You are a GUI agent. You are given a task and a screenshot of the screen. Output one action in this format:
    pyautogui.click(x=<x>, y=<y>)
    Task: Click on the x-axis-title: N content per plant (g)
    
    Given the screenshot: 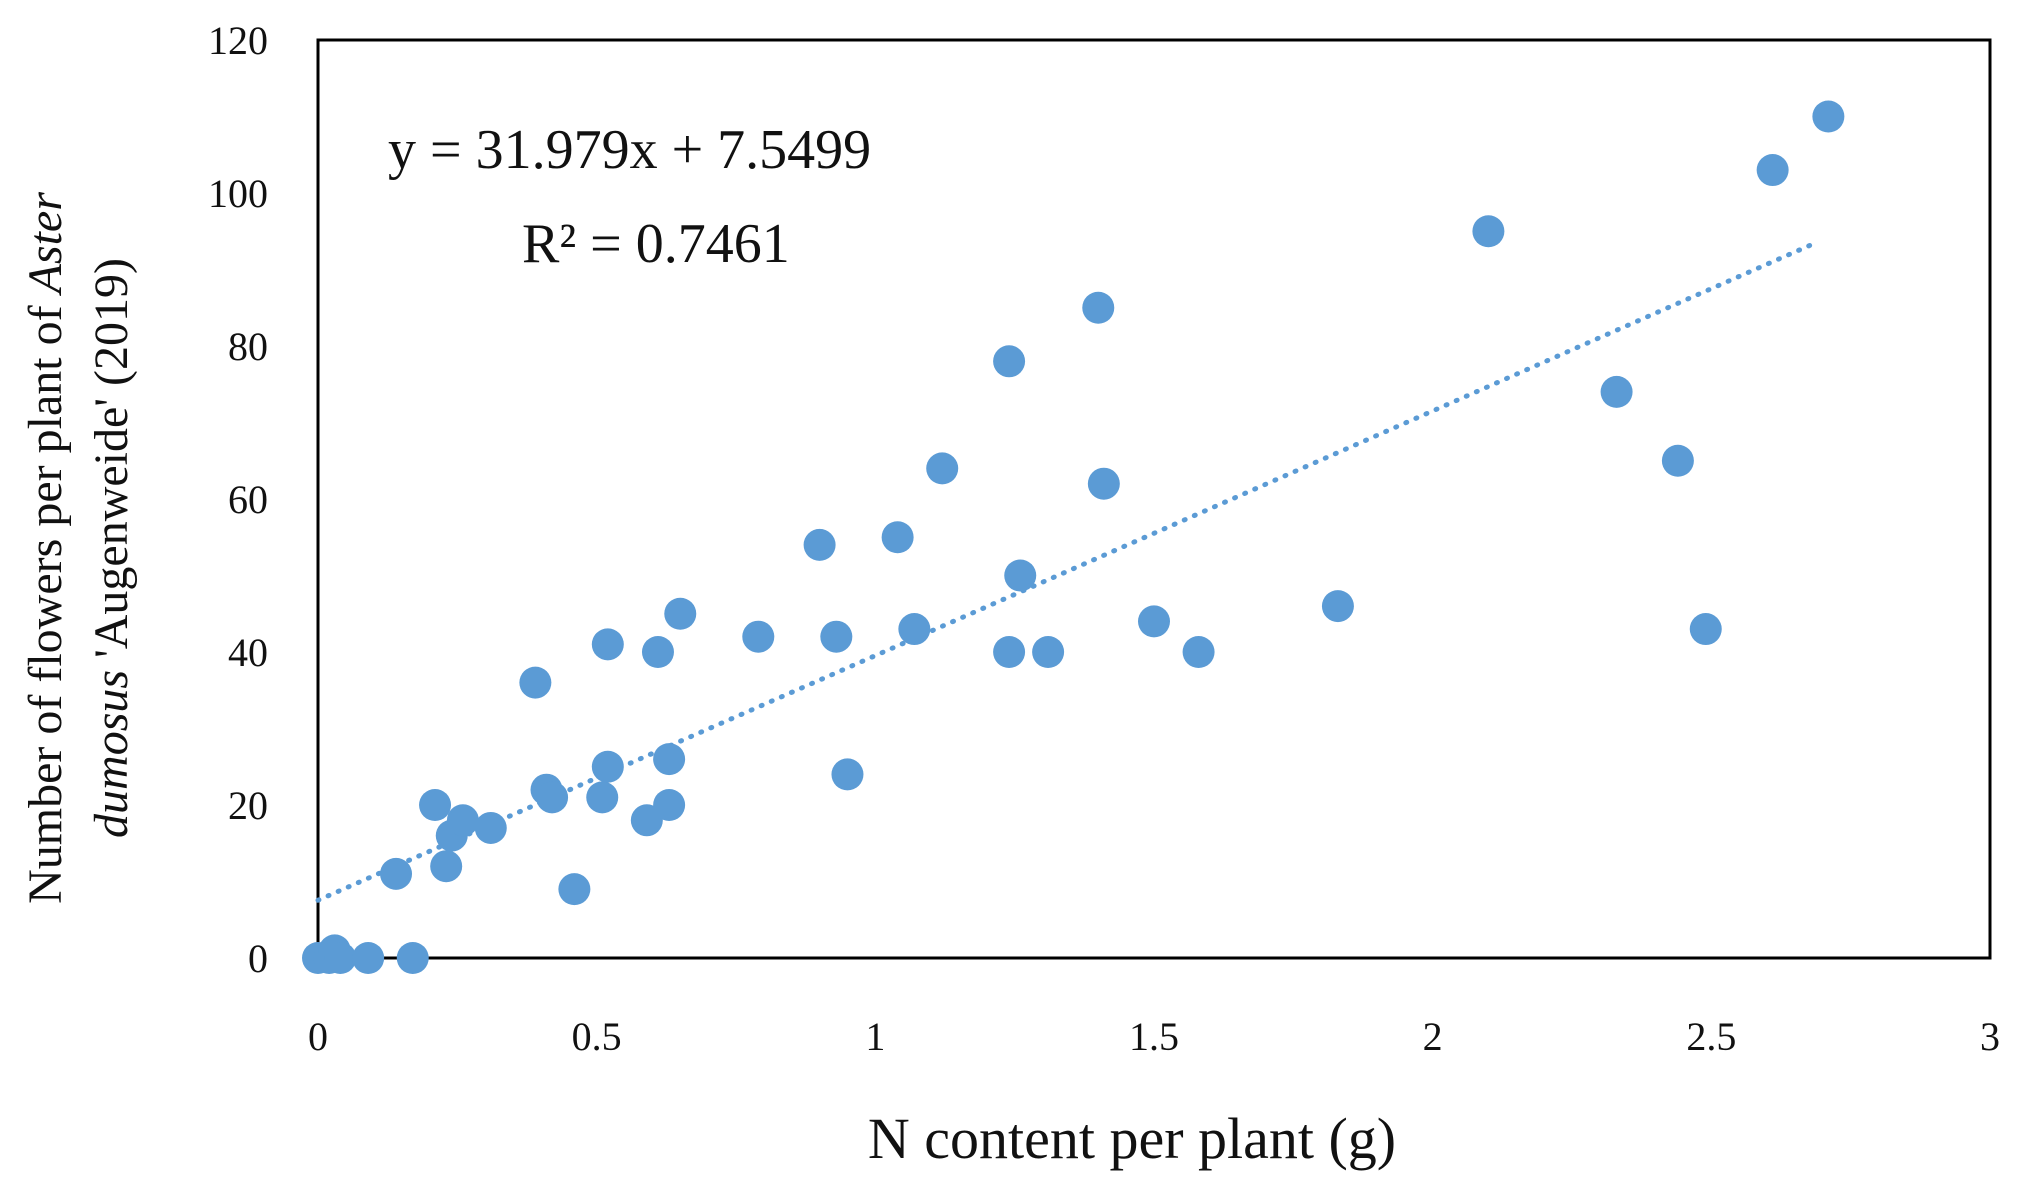 What is the action you would take?
    pyautogui.click(x=1132, y=1138)
    